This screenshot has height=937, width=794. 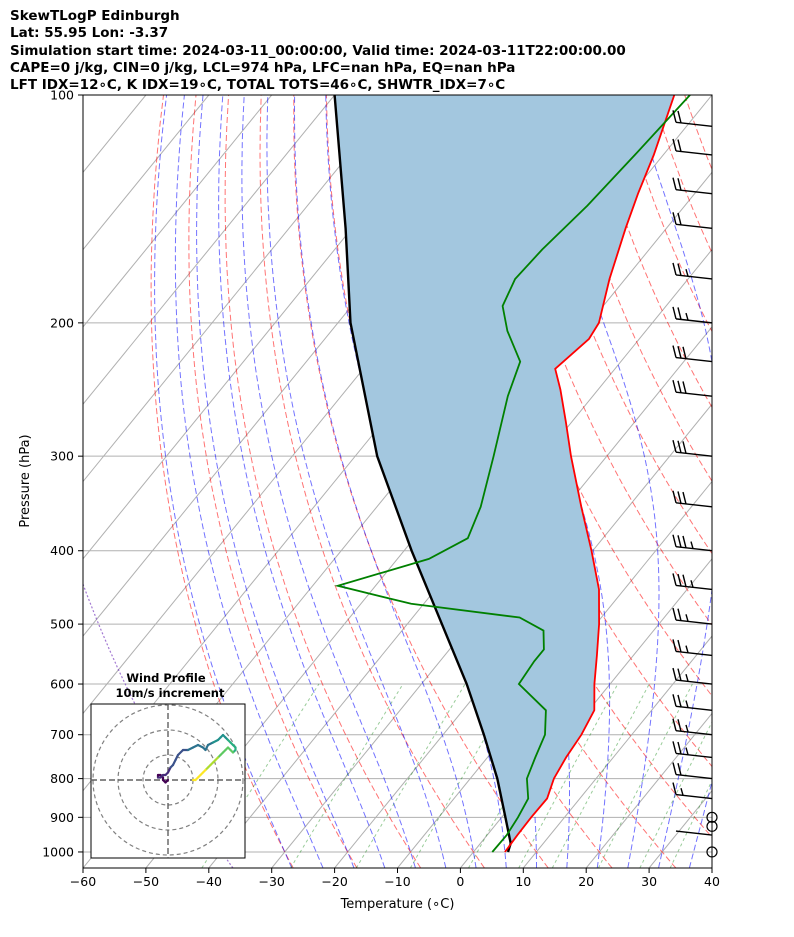 I want to click on hodograph-title: Wind Profile, so click(x=166, y=678).